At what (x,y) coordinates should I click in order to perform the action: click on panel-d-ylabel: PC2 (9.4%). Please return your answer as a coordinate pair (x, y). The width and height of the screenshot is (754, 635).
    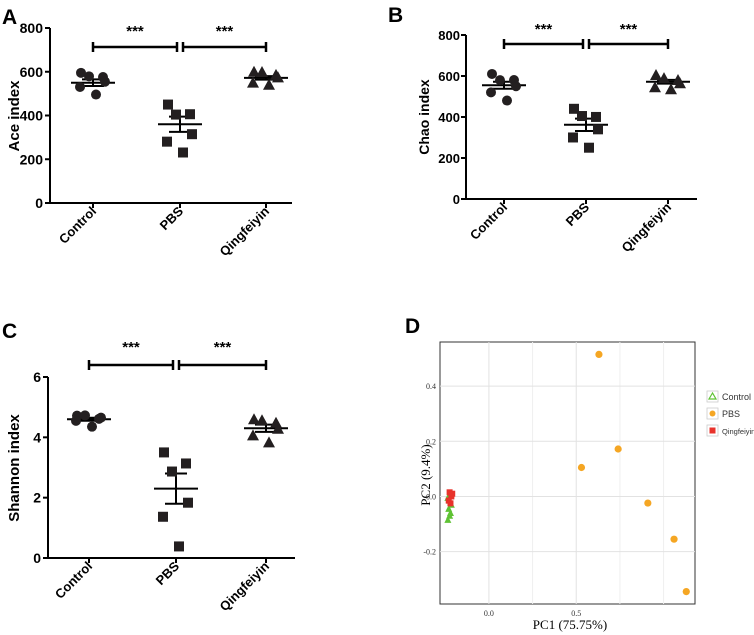
    Looking at the image, I should click on (425, 474).